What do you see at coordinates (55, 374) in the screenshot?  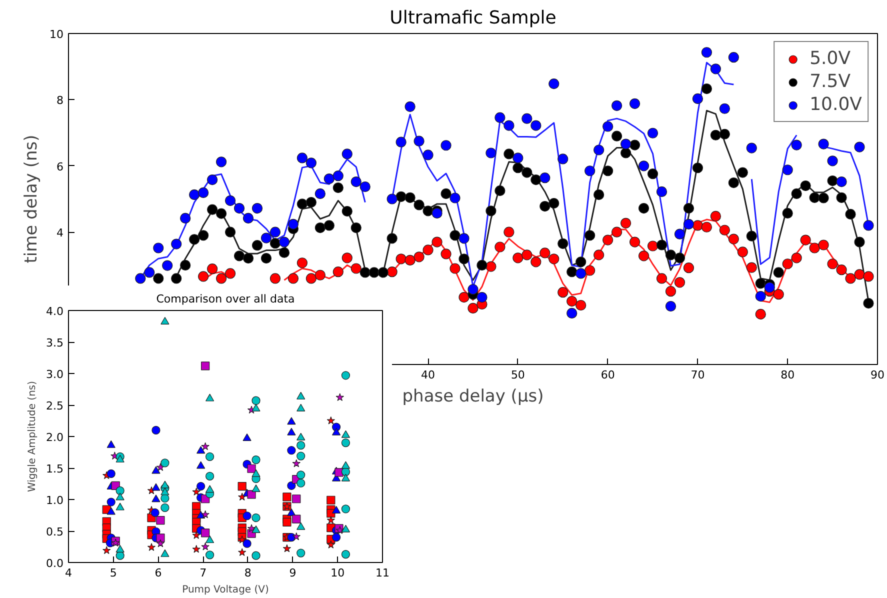 I see `y-tick-label: 3.0` at bounding box center [55, 374].